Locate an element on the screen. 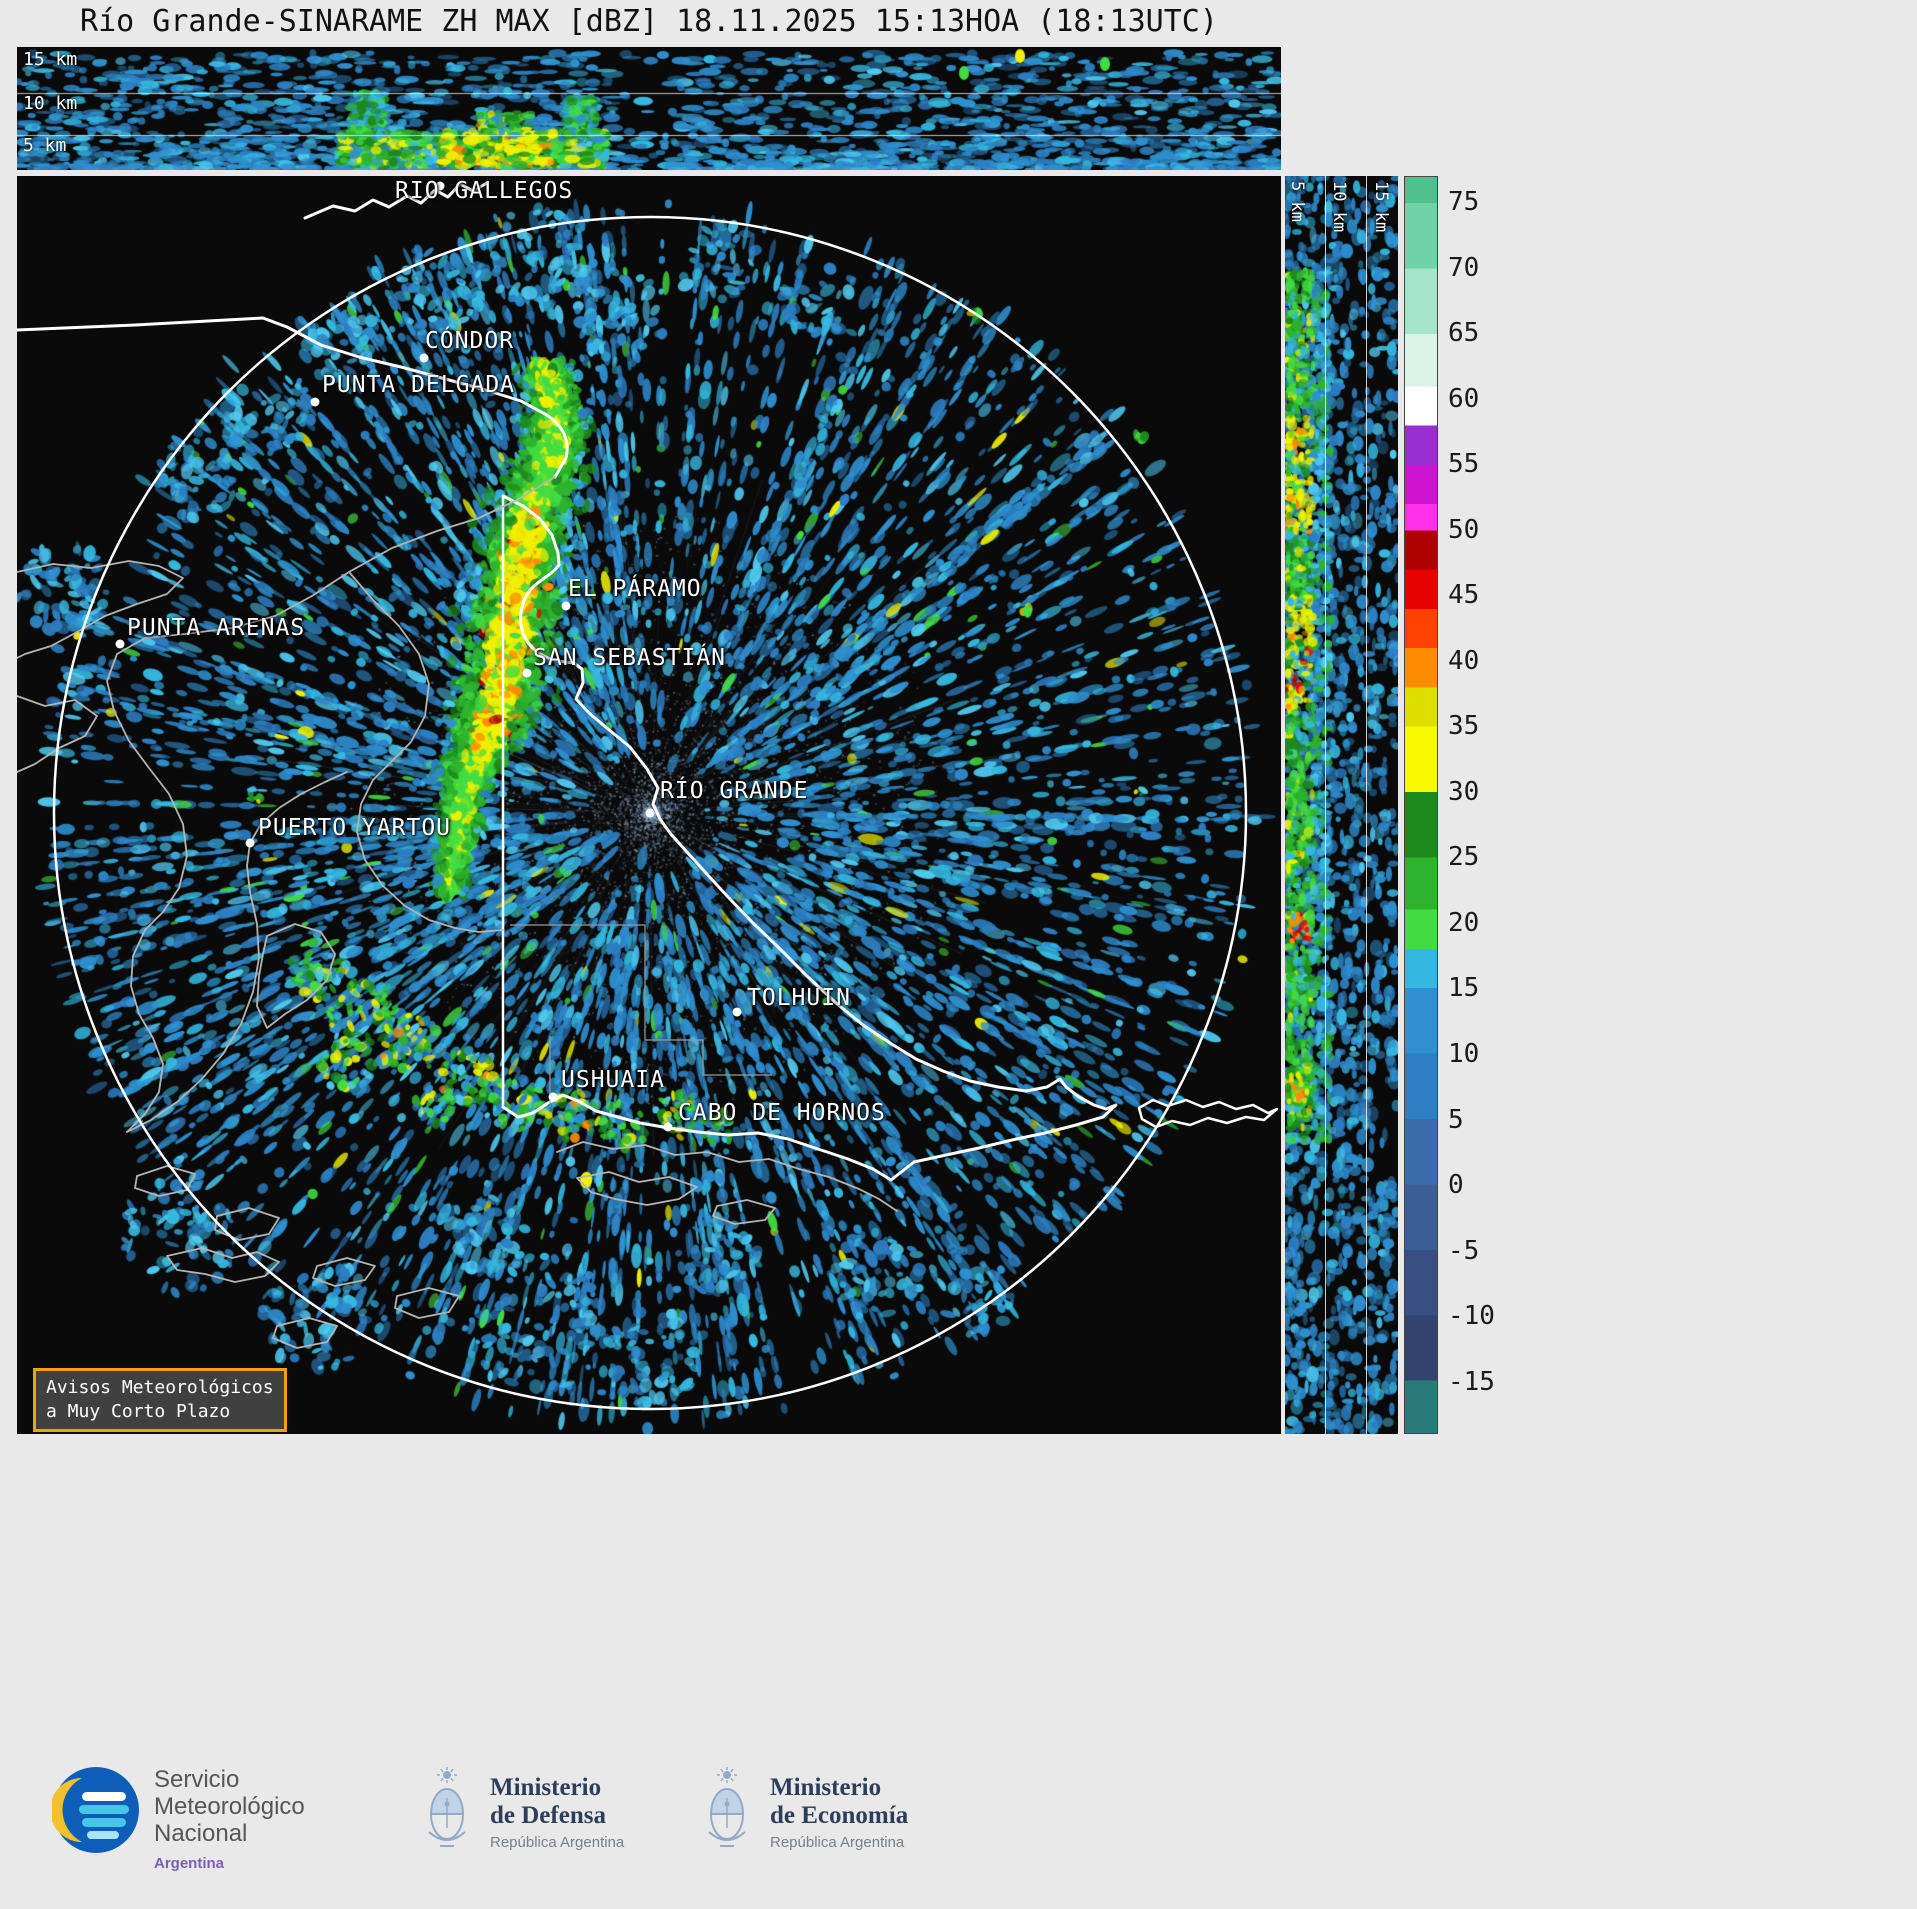 This screenshot has height=1909, width=1917. colorbar-tick-60: 60 is located at coordinates (1464, 398).